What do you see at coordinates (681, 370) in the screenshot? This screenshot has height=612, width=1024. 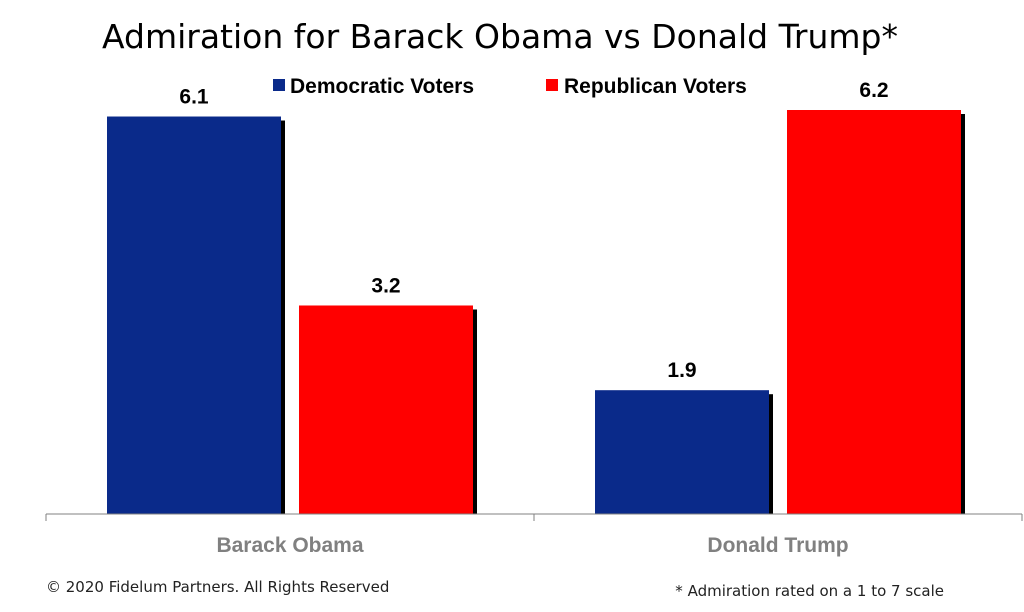 I see `value-label-donald-trump-democratic-voters: 1.9` at bounding box center [681, 370].